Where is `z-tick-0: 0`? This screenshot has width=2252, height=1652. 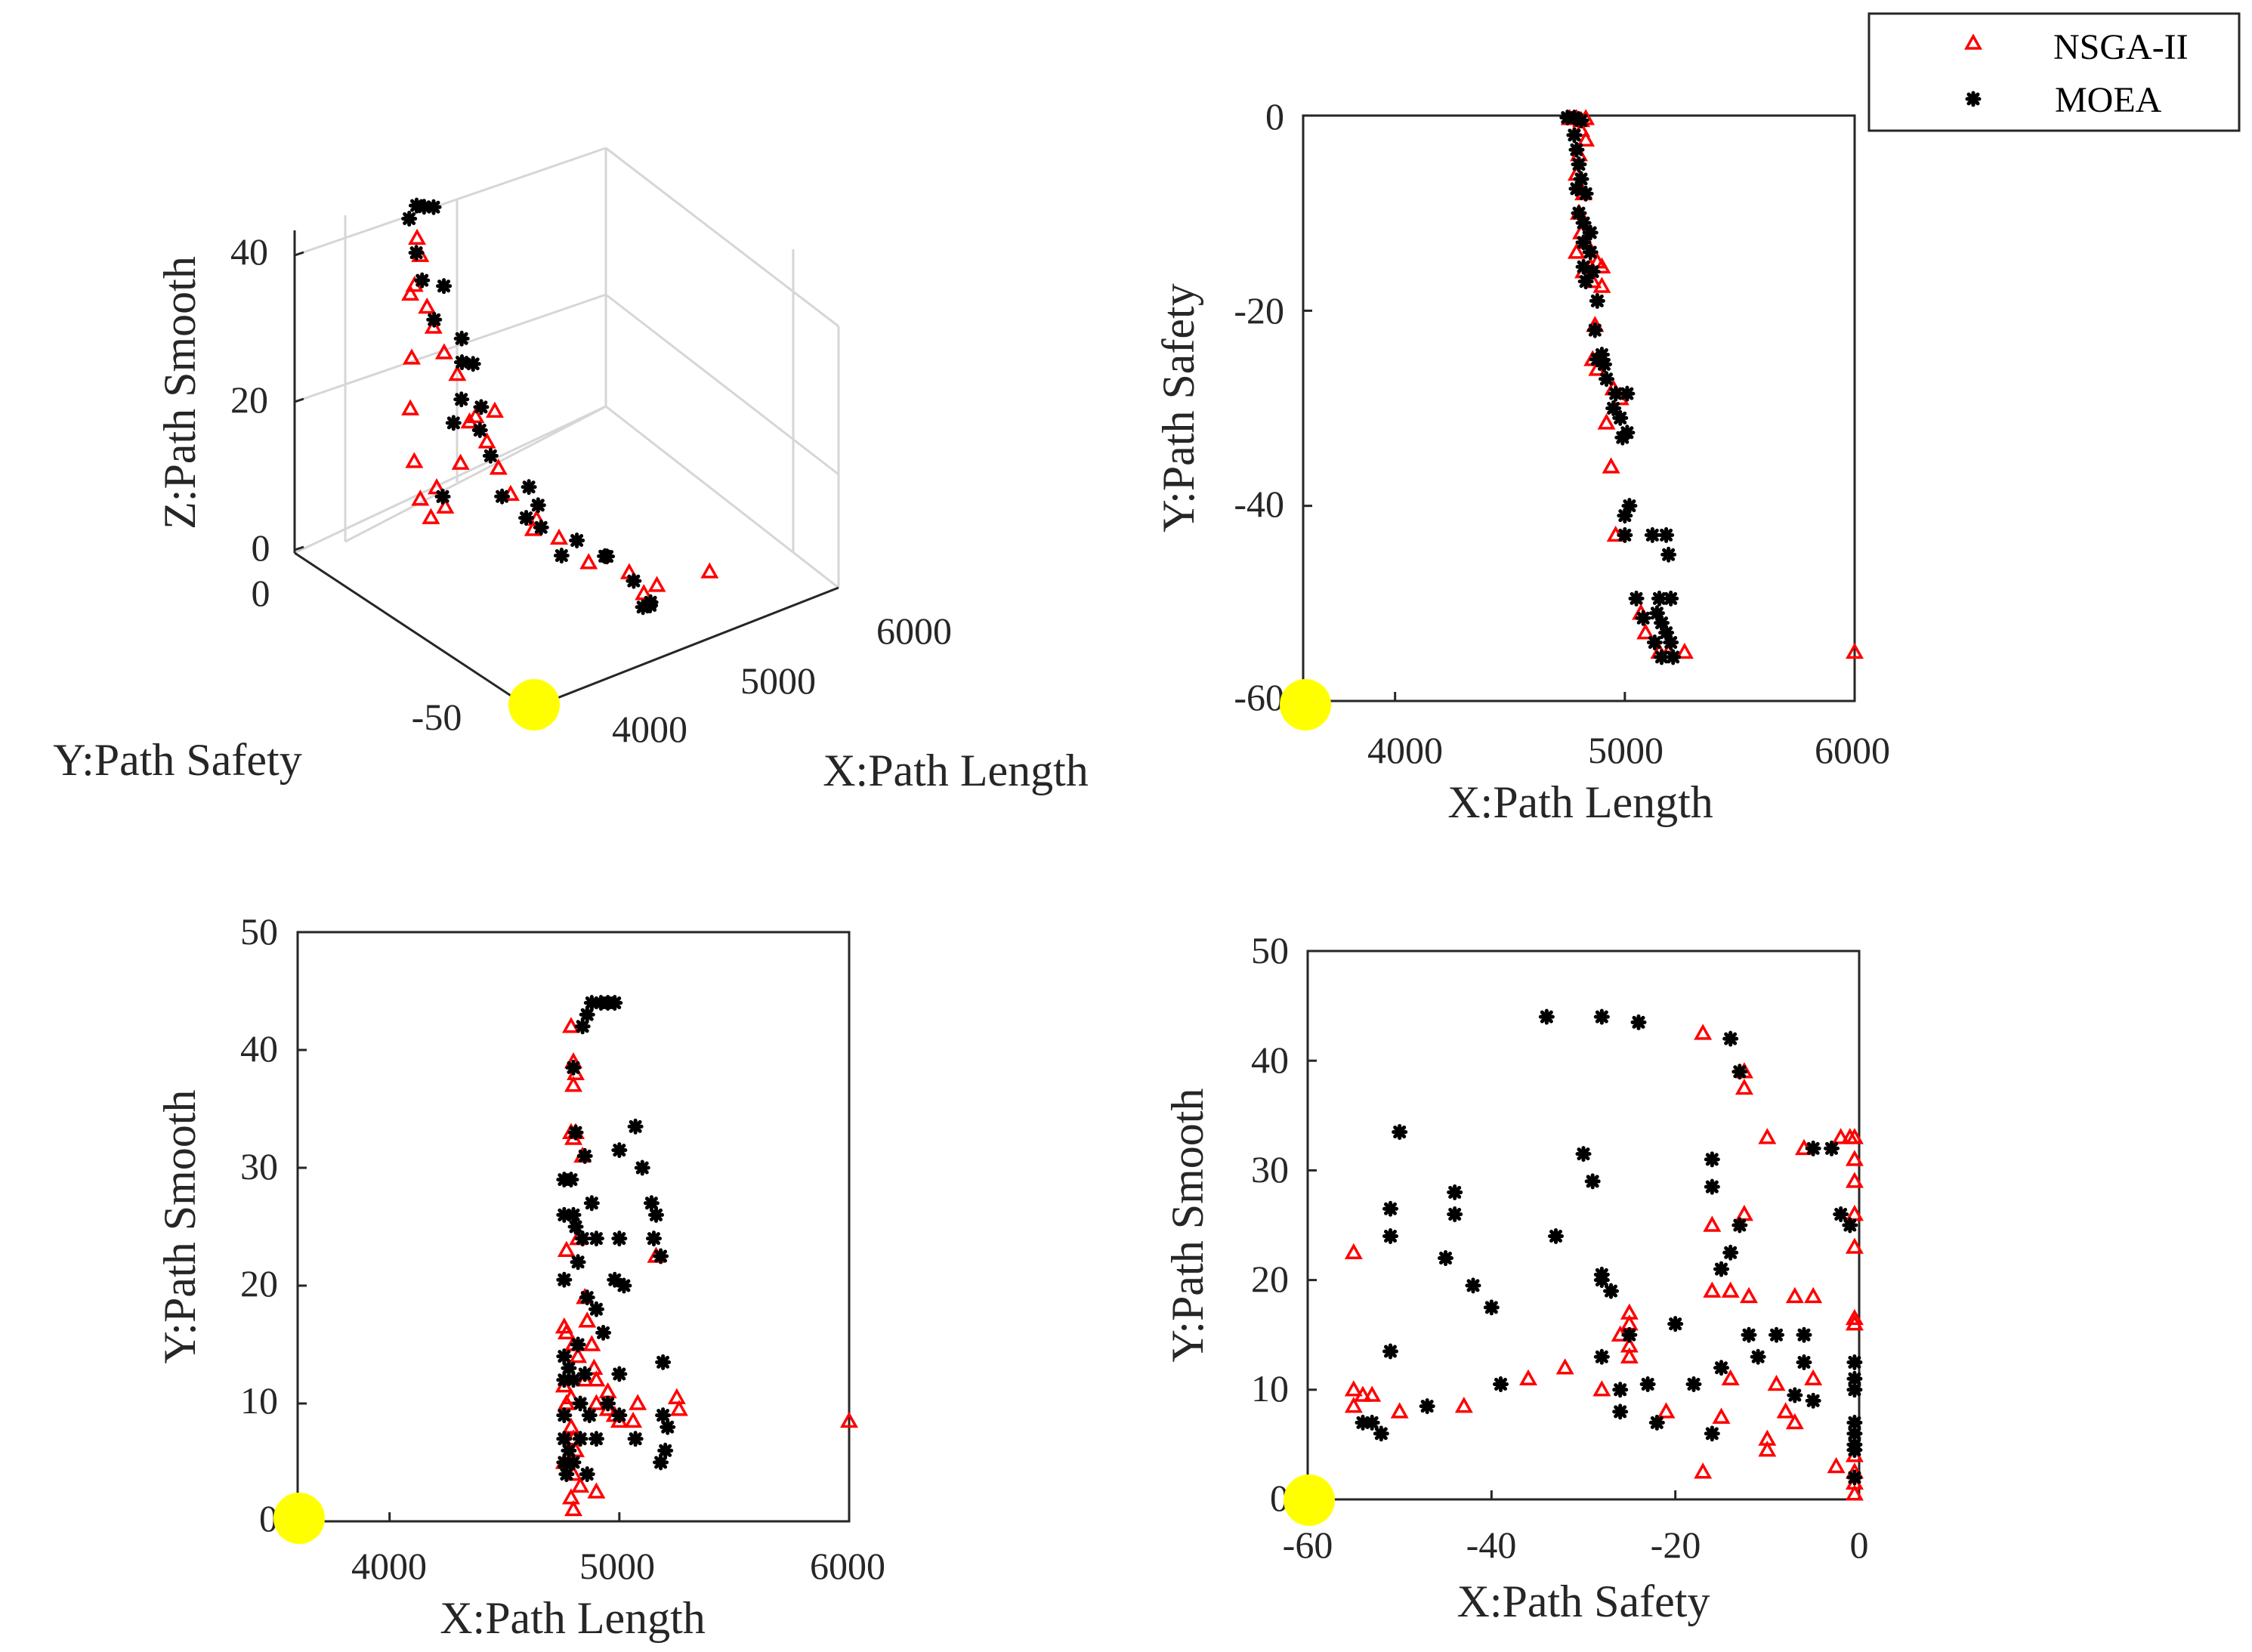
z-tick-0: 0 is located at coordinates (261, 547).